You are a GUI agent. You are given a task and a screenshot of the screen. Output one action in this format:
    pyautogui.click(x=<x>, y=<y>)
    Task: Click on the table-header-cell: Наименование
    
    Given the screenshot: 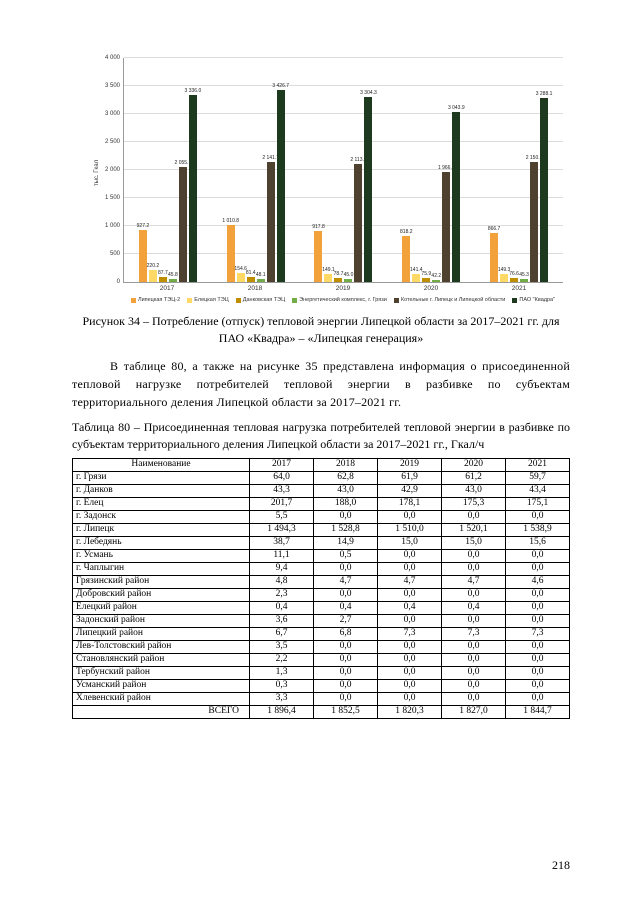 What is the action you would take?
    pyautogui.click(x=161, y=464)
    